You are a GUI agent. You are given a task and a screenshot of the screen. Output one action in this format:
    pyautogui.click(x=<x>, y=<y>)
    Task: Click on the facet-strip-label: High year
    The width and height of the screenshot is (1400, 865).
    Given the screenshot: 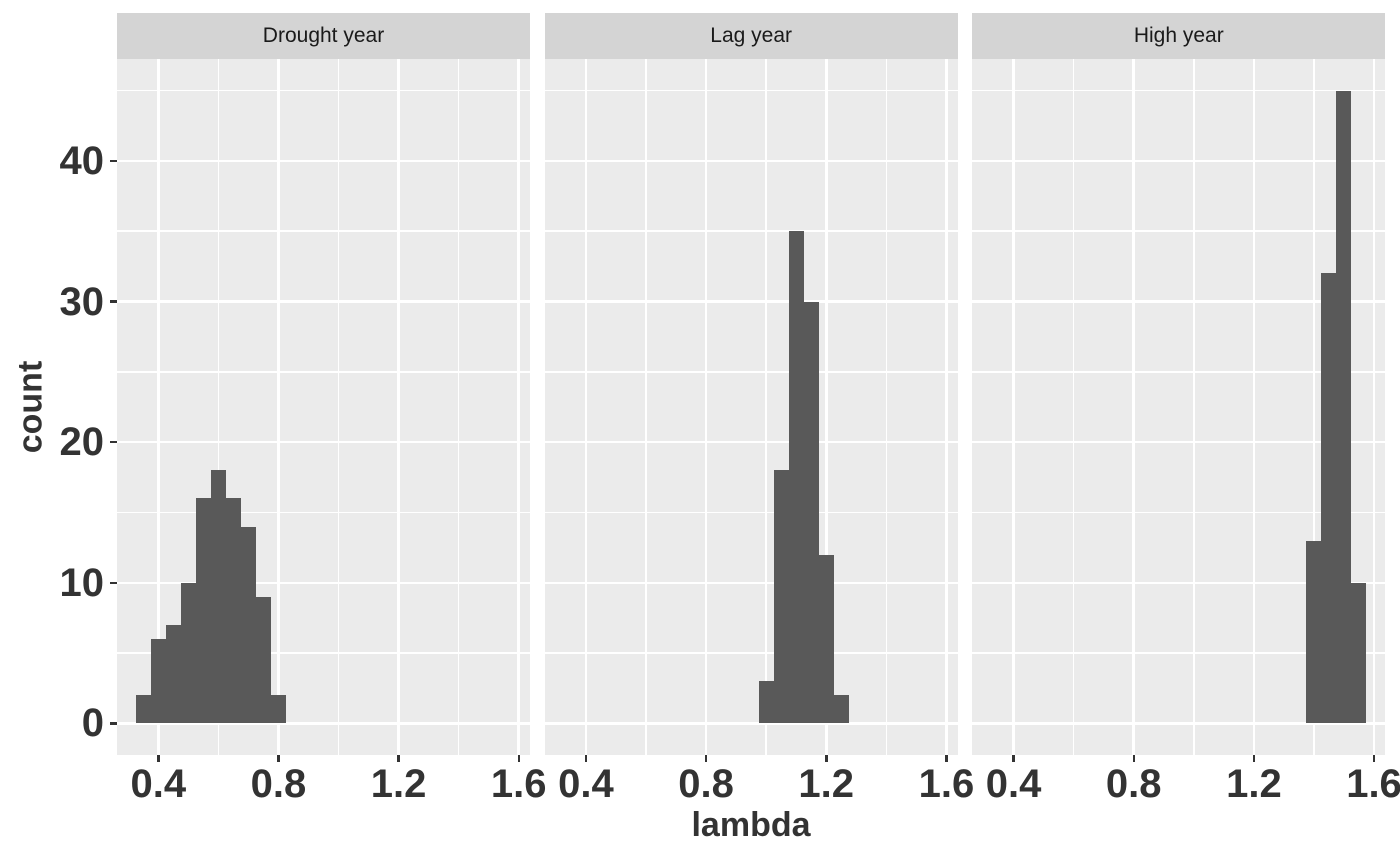 What is the action you would take?
    pyautogui.click(x=1178, y=35)
    